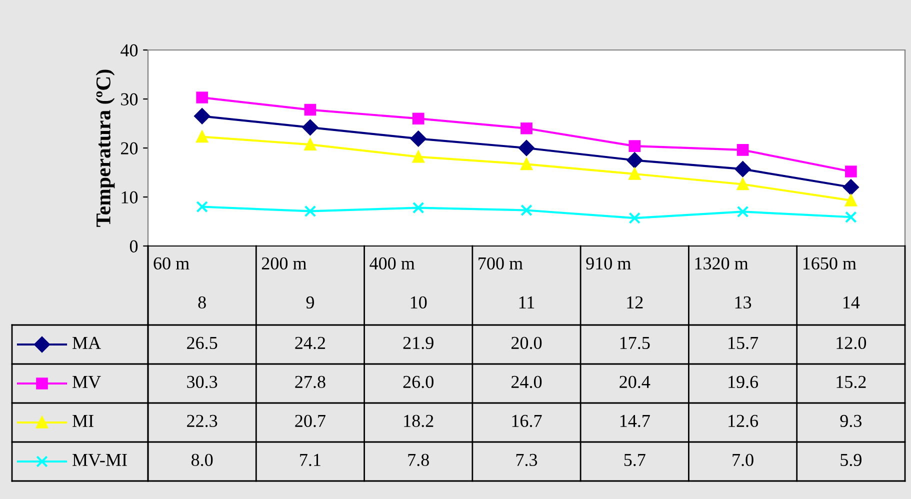 The image size is (911, 499). What do you see at coordinates (288, 283) in the screenshot?
I see `category-label: 200 m 9` at bounding box center [288, 283].